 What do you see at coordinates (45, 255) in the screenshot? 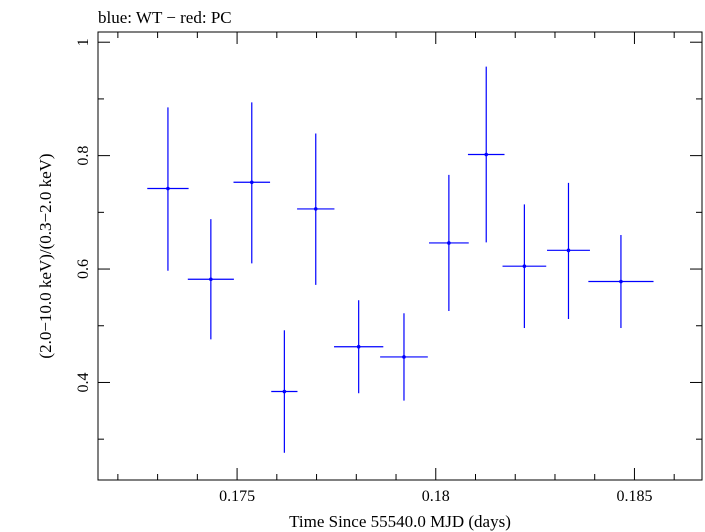
I see `y-axis-label: (2.0−10.0 keV)/(0.3−2.0 keV)` at bounding box center [45, 255].